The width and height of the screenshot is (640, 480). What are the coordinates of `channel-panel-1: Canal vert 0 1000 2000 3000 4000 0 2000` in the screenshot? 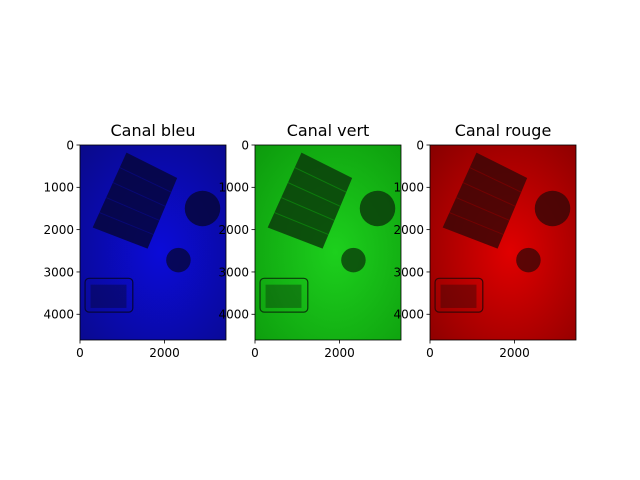 It's located at (309, 240).